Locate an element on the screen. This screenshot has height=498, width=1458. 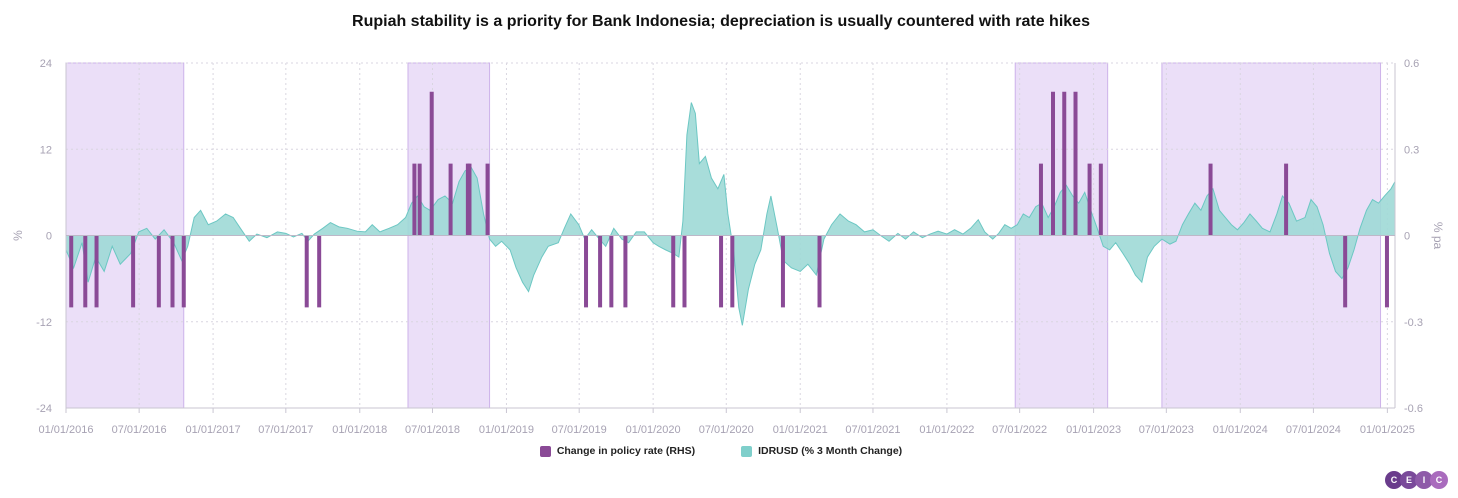
x-tick-label-0: 01/01/2016 is located at coordinates (65, 430).